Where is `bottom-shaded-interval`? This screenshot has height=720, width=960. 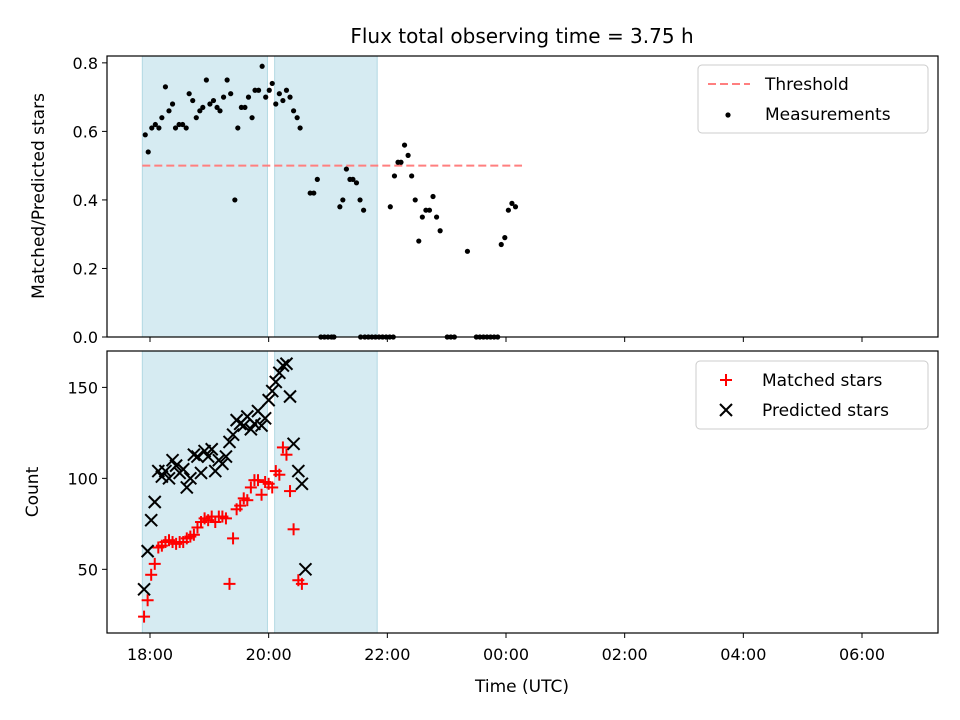 bottom-shaded-interval is located at coordinates (204, 492).